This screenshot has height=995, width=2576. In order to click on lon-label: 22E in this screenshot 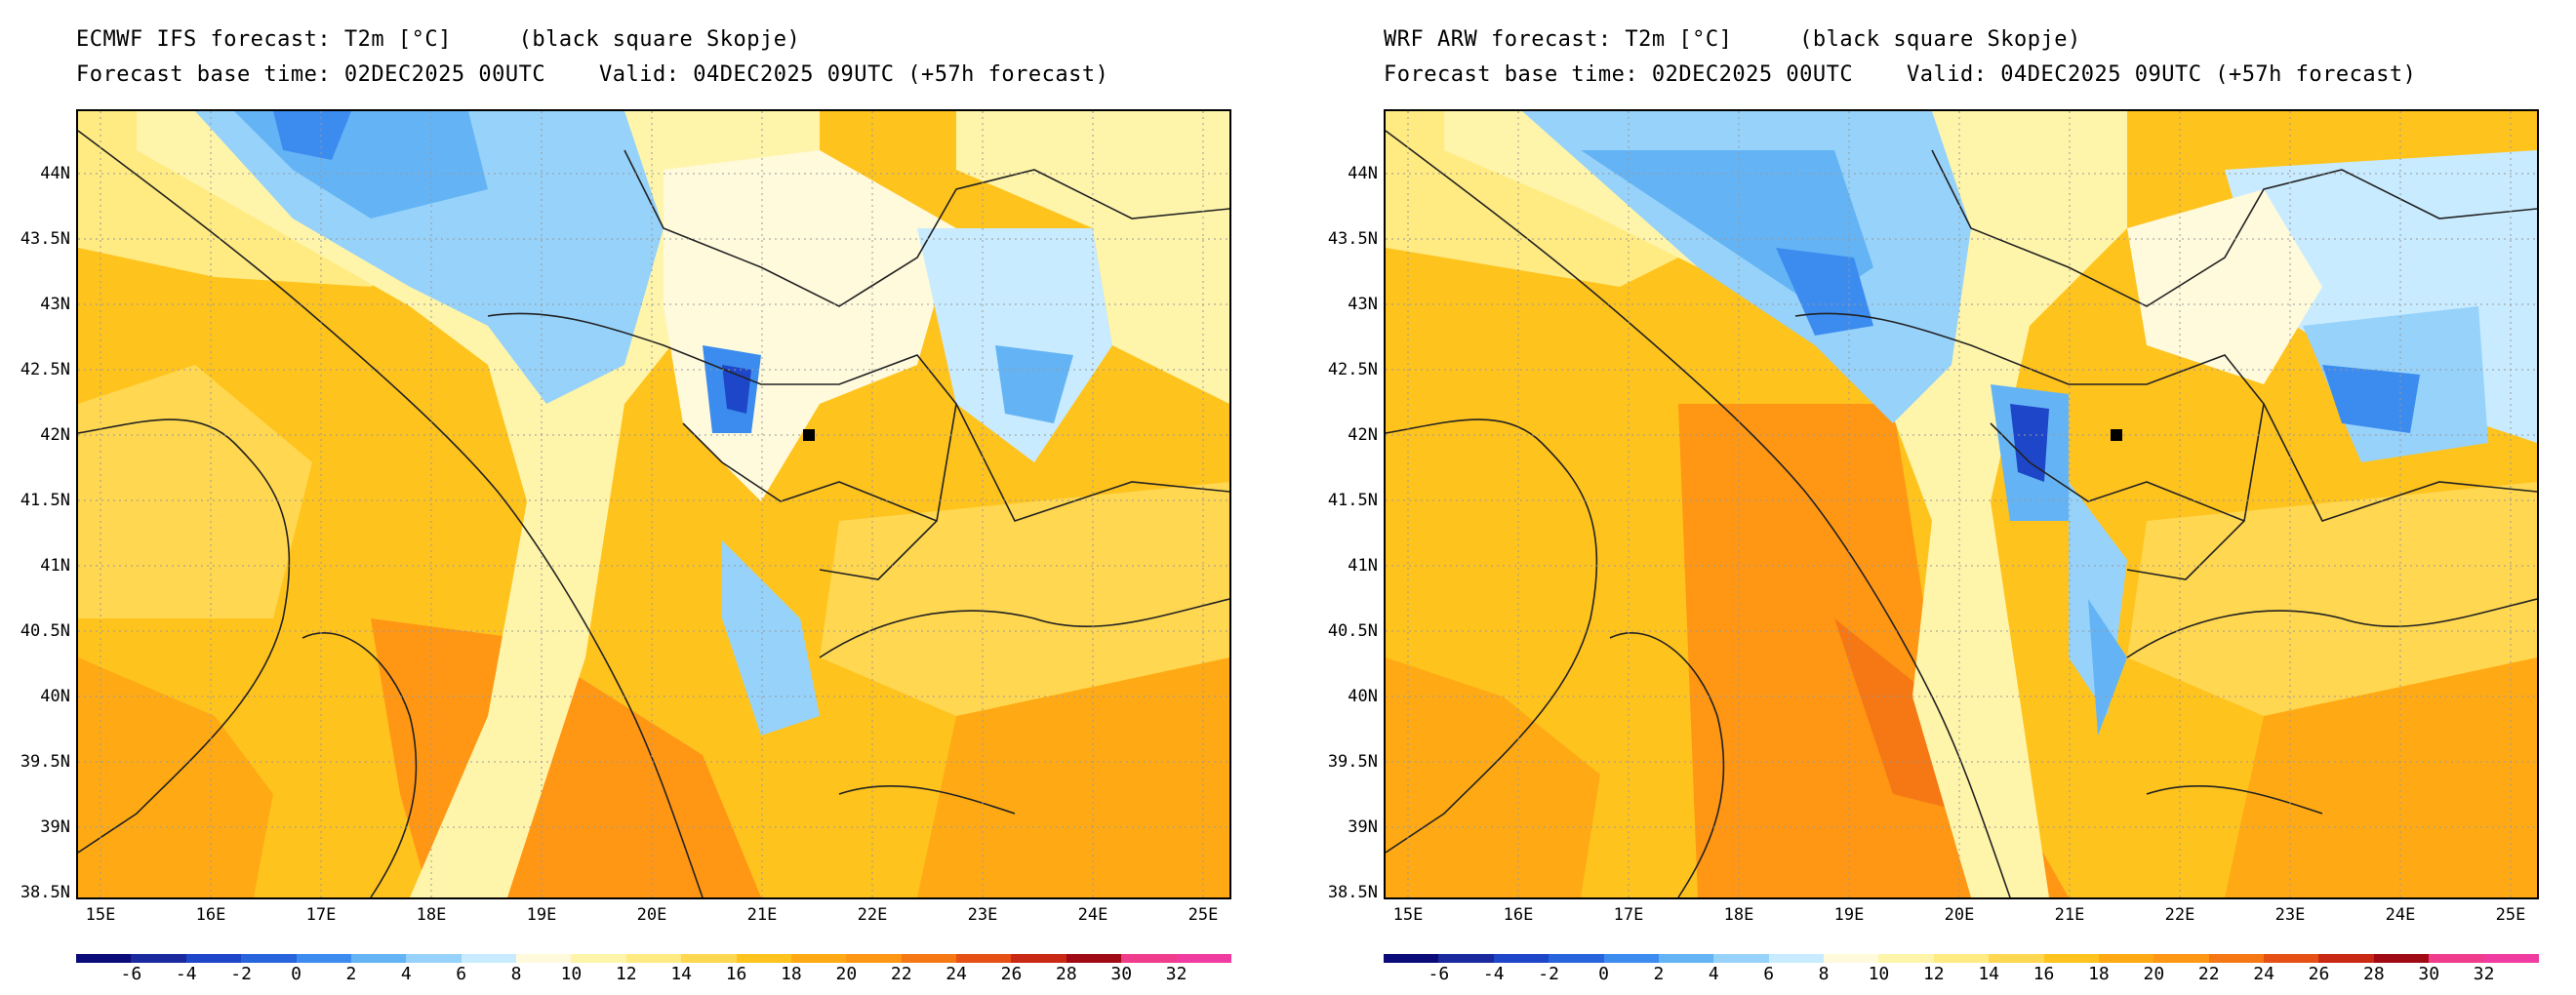, I will do `click(872, 915)`.